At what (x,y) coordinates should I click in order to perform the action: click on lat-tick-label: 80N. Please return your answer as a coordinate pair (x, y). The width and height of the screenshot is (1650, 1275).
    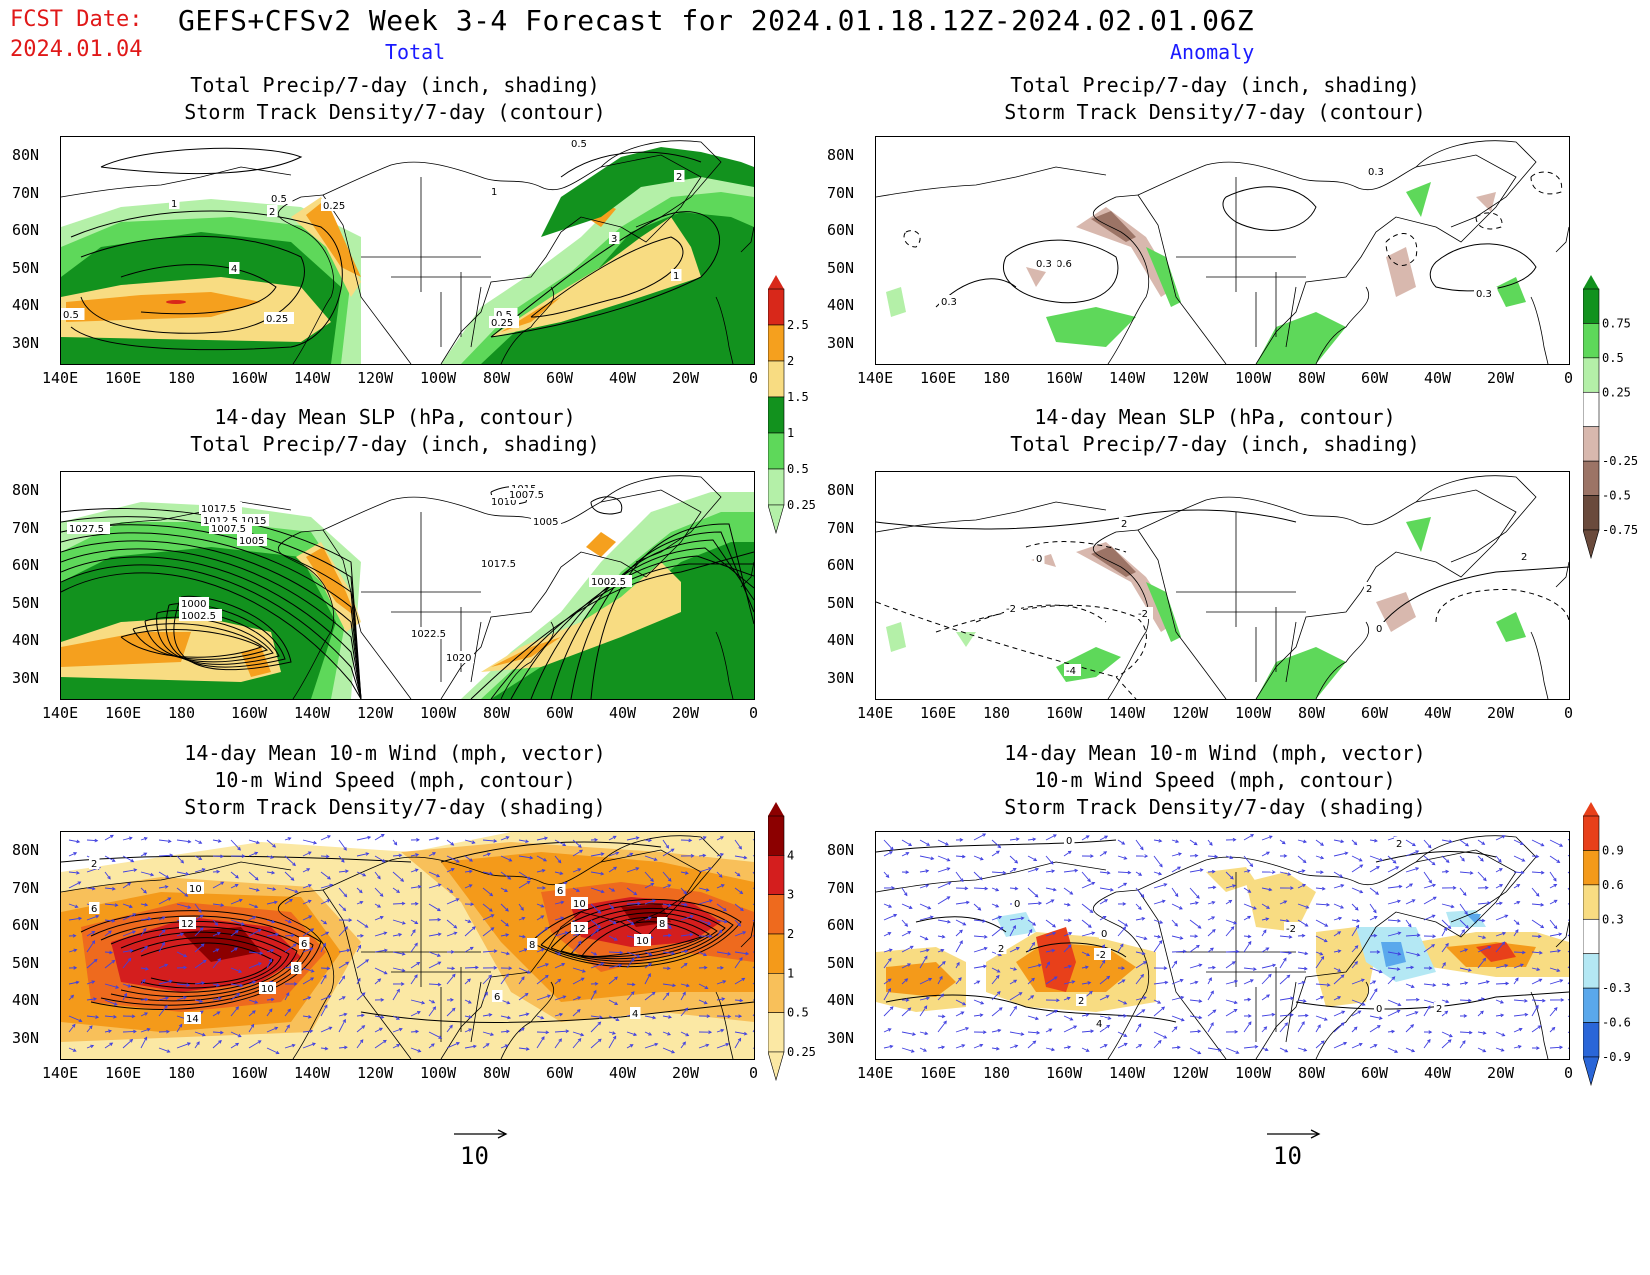
    Looking at the image, I should click on (841, 490).